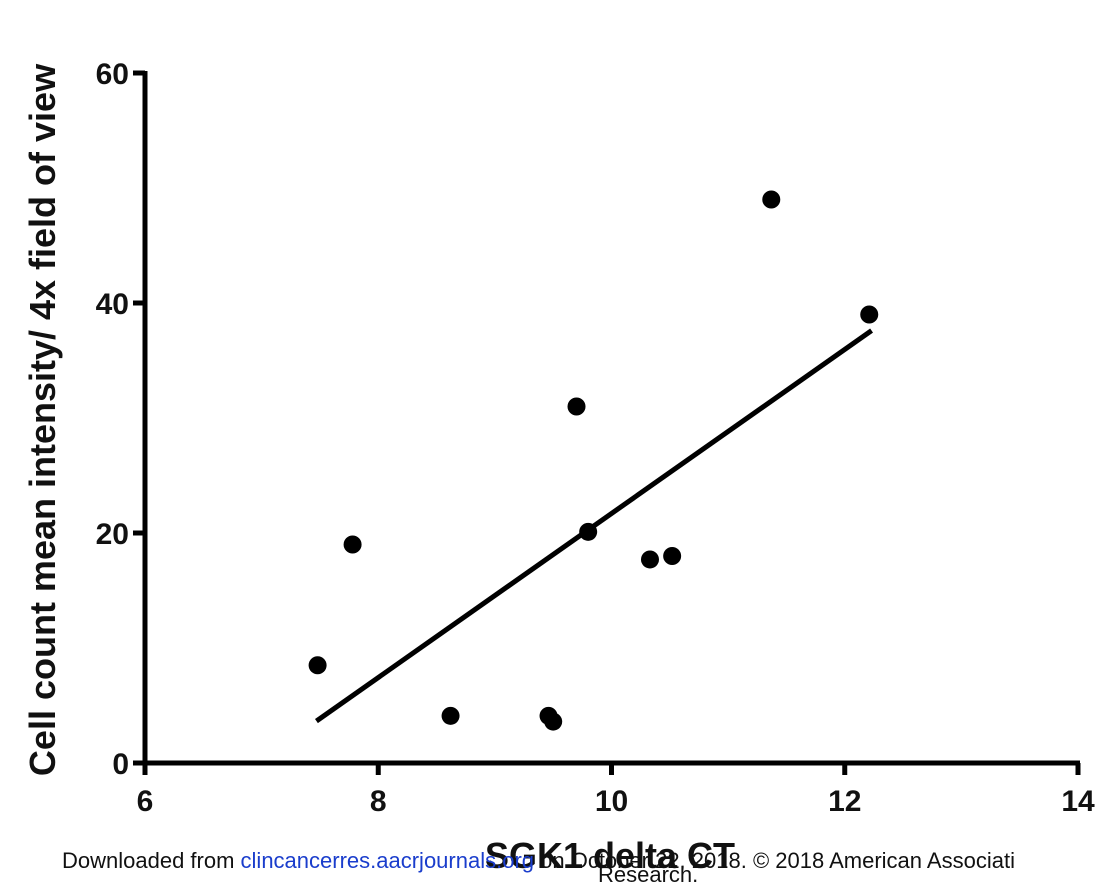 The height and width of the screenshot is (888, 1102). I want to click on footer-text: Downloaded from, so click(151, 860).